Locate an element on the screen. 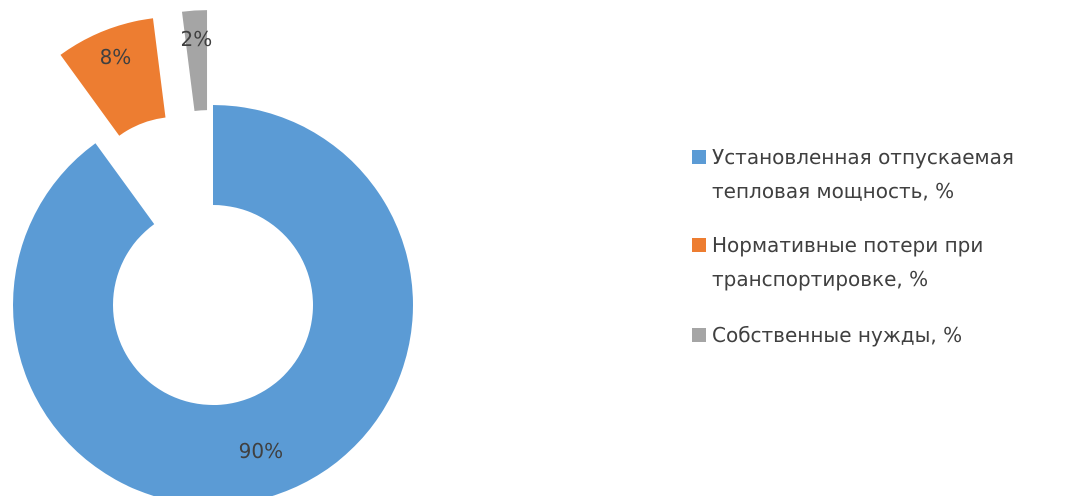 The image size is (1078, 496). legend-entry: Собственные нужды, % is located at coordinates (882, 335).